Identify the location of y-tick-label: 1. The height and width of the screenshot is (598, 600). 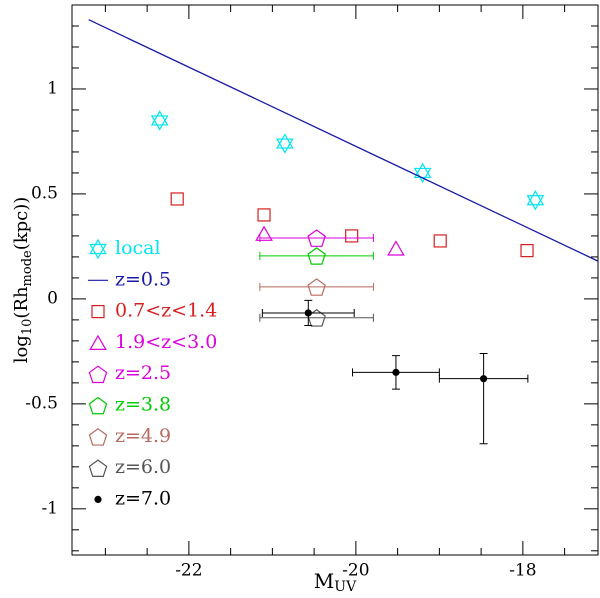
(52, 88).